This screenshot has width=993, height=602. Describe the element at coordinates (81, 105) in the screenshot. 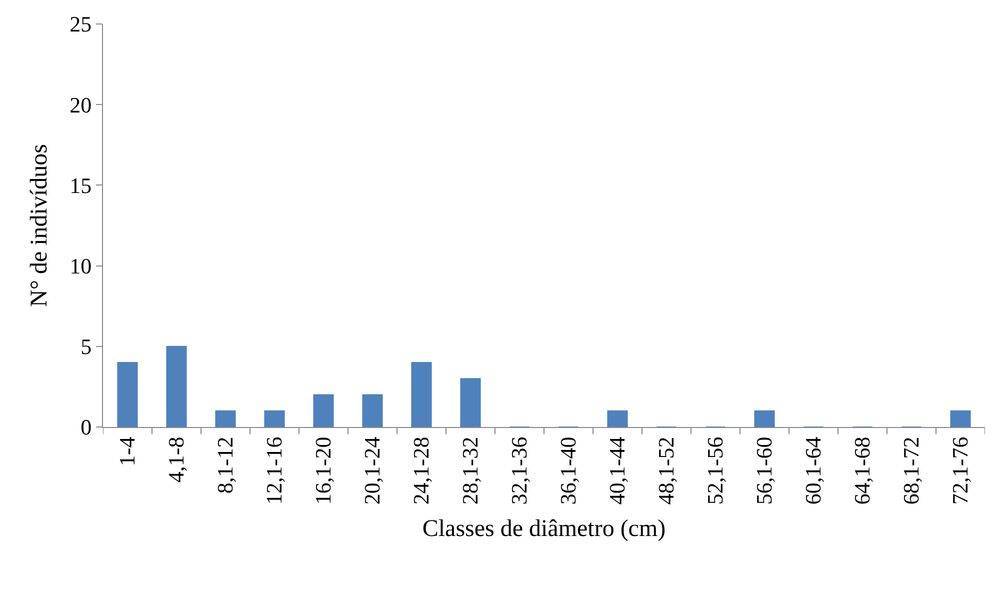

I see `y-tick-label: 20` at that location.